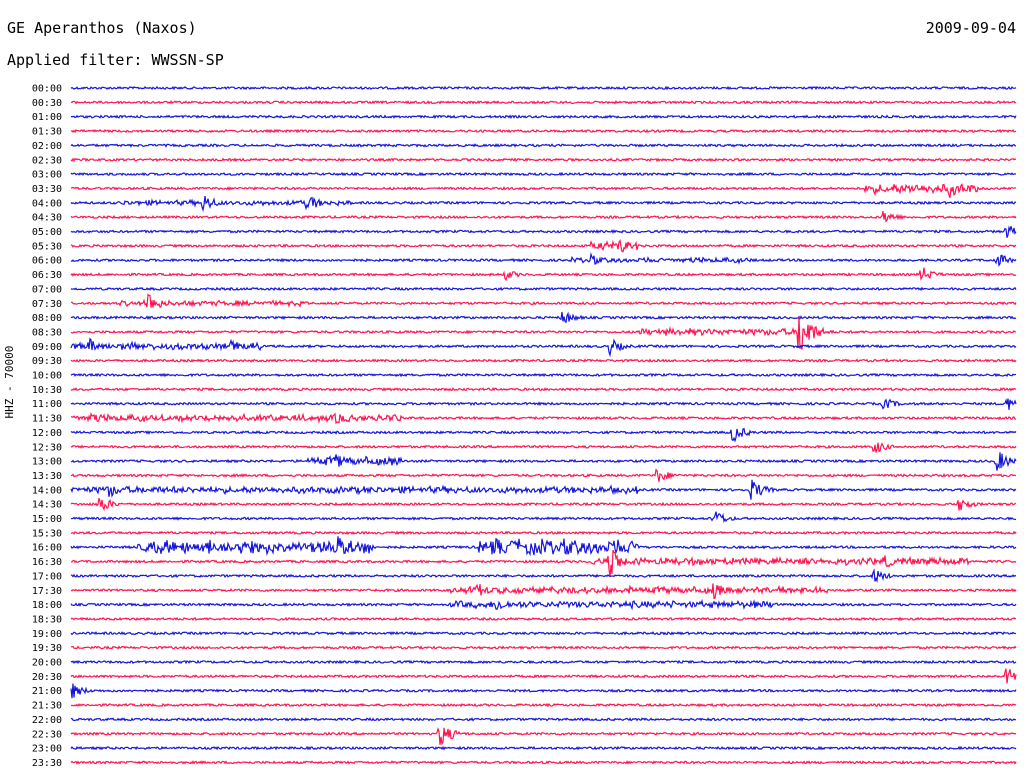 The image size is (1024, 780). I want to click on time-tick-label: 11:00, so click(47, 404).